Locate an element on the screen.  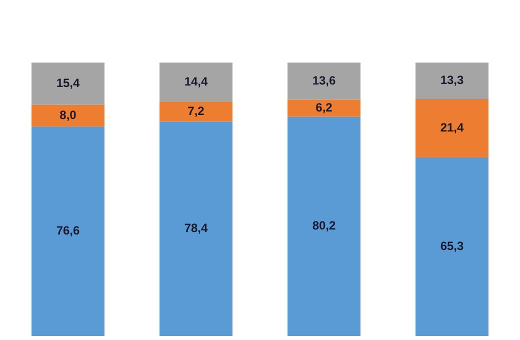
data-label: 76,6 is located at coordinates (68, 231).